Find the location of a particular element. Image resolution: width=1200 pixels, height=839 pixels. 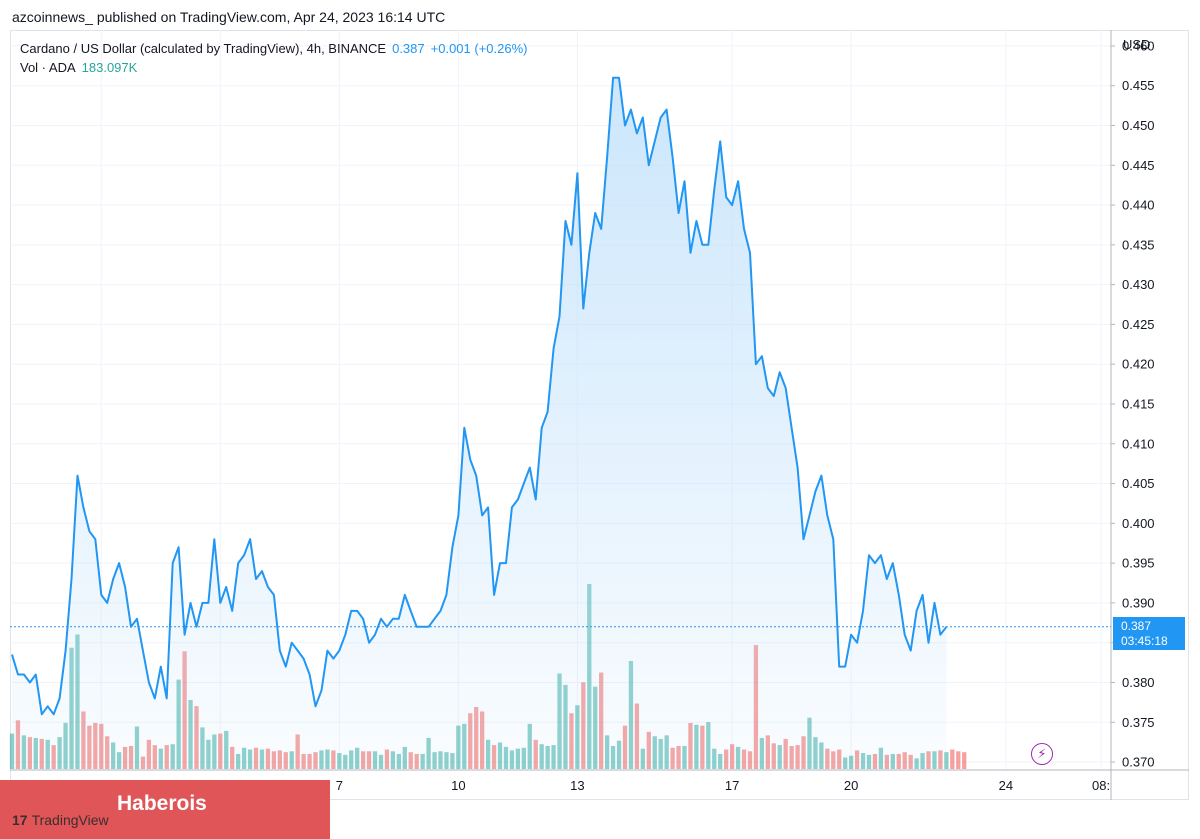

bar-countdown: 03:45:18 is located at coordinates (1144, 641).